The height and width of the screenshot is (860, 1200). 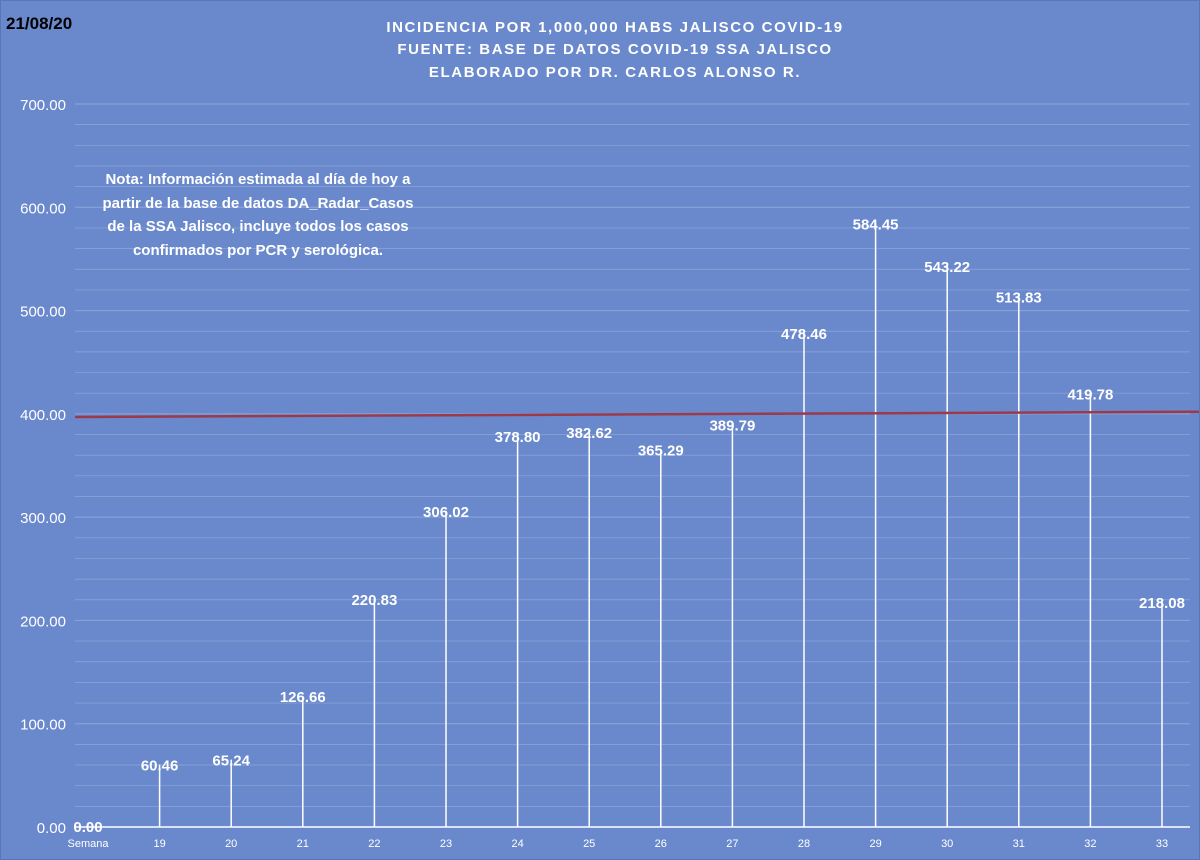 I want to click on reference-line-layer, so click(x=637, y=414).